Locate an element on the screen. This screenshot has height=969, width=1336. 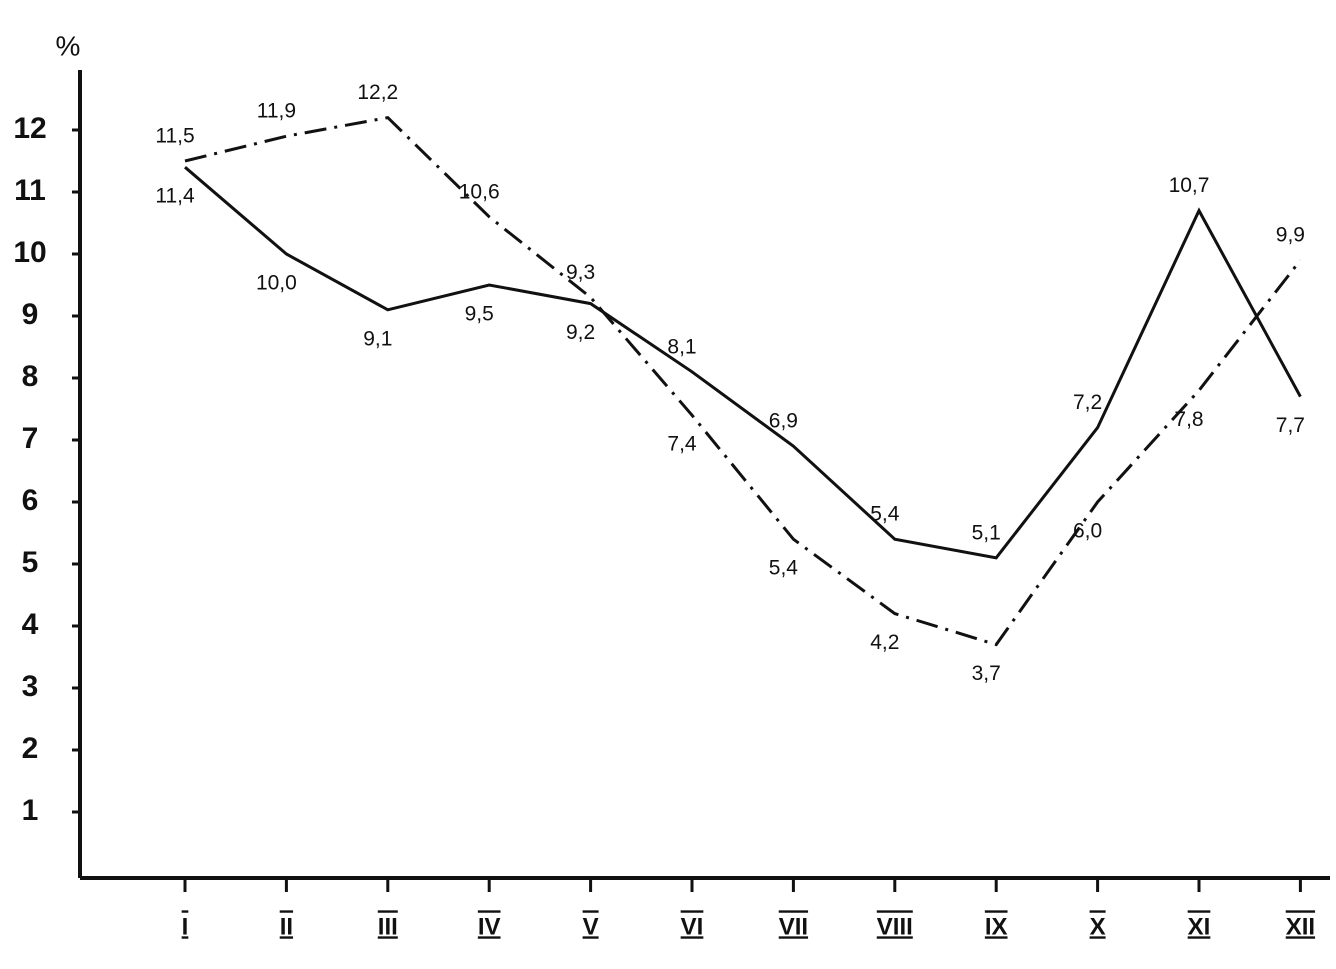
value-label: 4,2 is located at coordinates (884, 642).